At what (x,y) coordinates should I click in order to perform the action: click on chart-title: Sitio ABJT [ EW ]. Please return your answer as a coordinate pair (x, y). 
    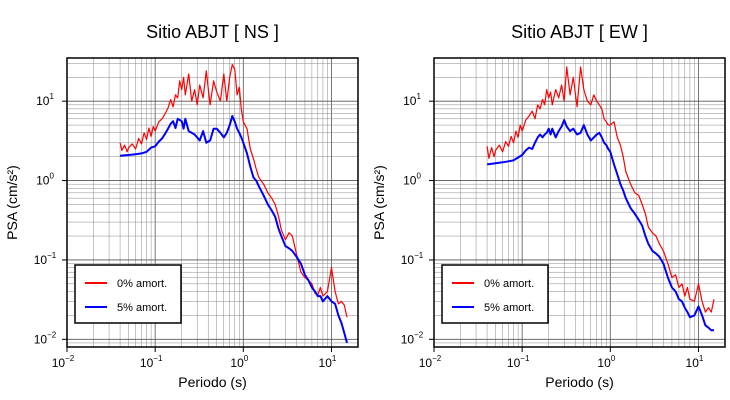
    Looking at the image, I should click on (579, 32).